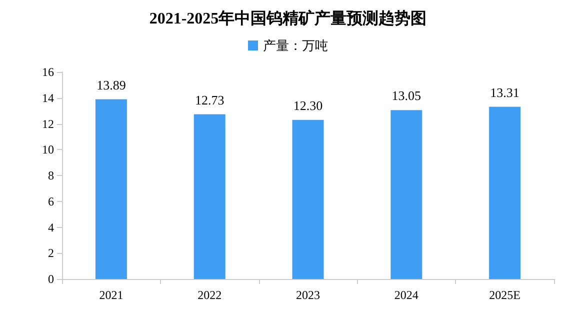 This screenshot has width=576, height=327. Describe the element at coordinates (308, 295) in the screenshot. I see `x-tick-label: 2023` at that location.